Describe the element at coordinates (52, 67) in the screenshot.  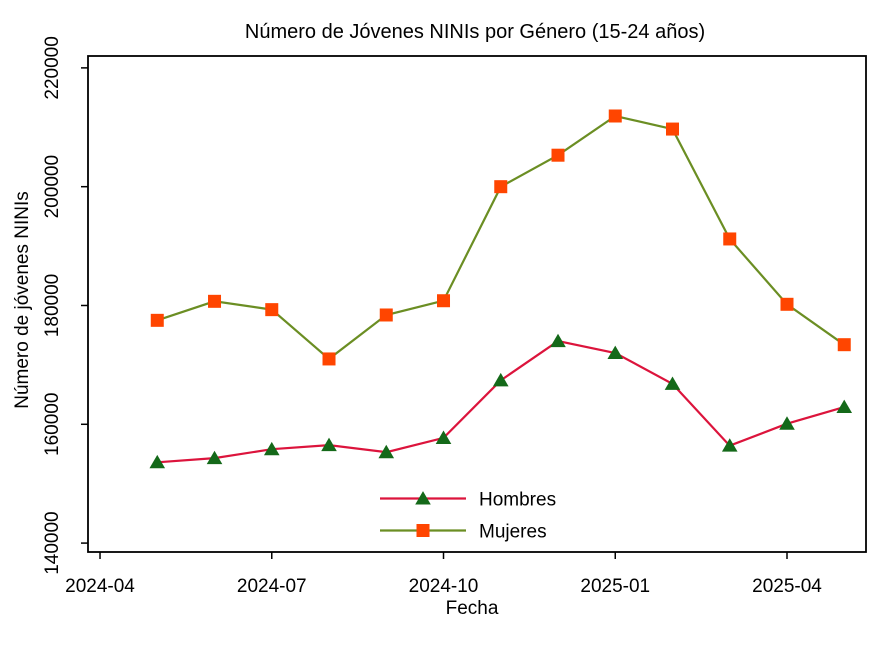
I see `y-tick-label: 220000` at that location.